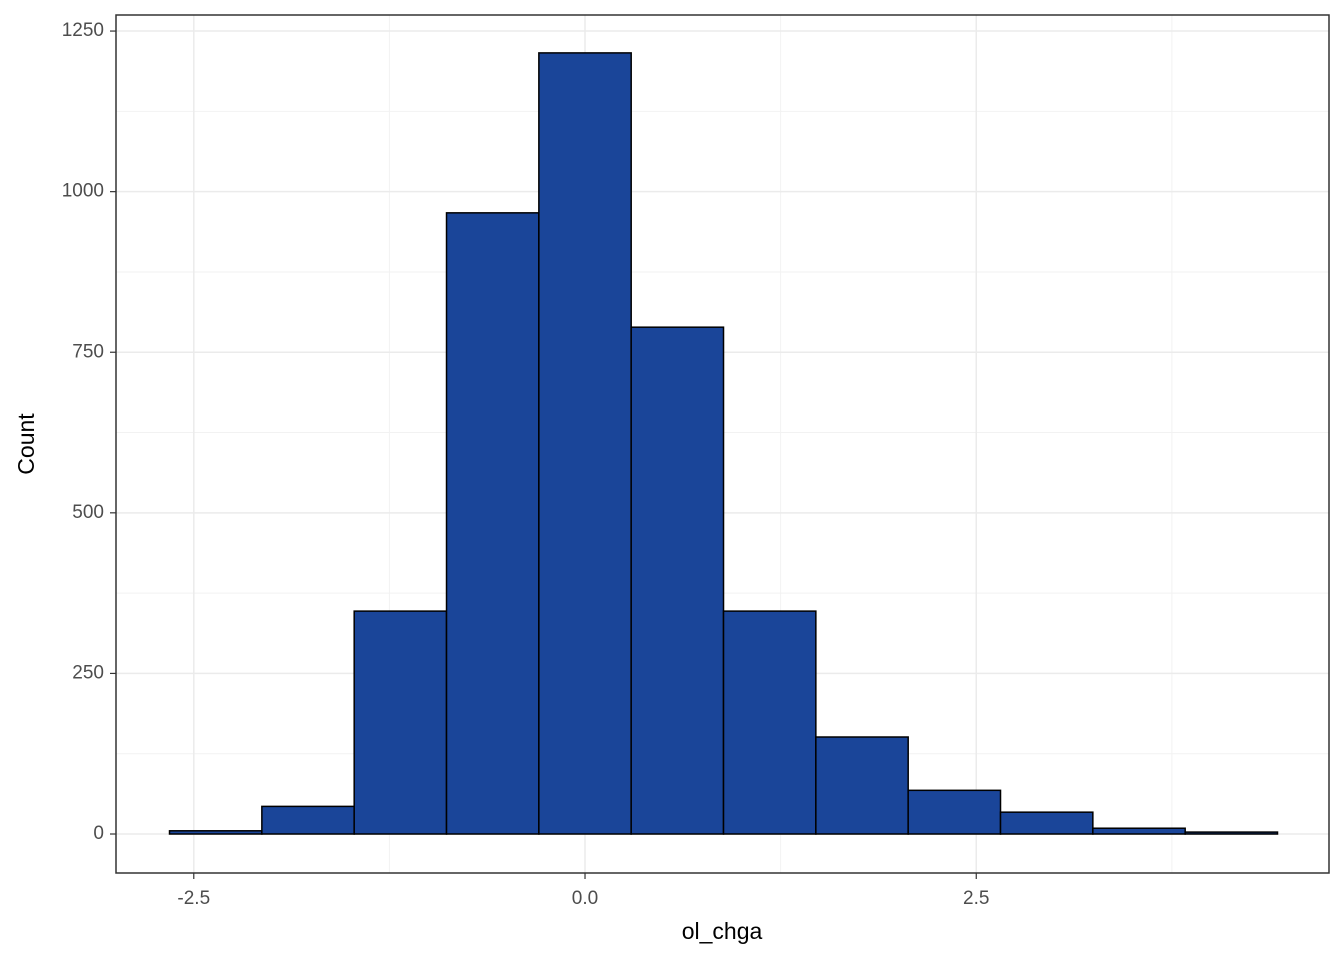 The width and height of the screenshot is (1344, 960). I want to click on y-tick-label: 750, so click(88, 351).